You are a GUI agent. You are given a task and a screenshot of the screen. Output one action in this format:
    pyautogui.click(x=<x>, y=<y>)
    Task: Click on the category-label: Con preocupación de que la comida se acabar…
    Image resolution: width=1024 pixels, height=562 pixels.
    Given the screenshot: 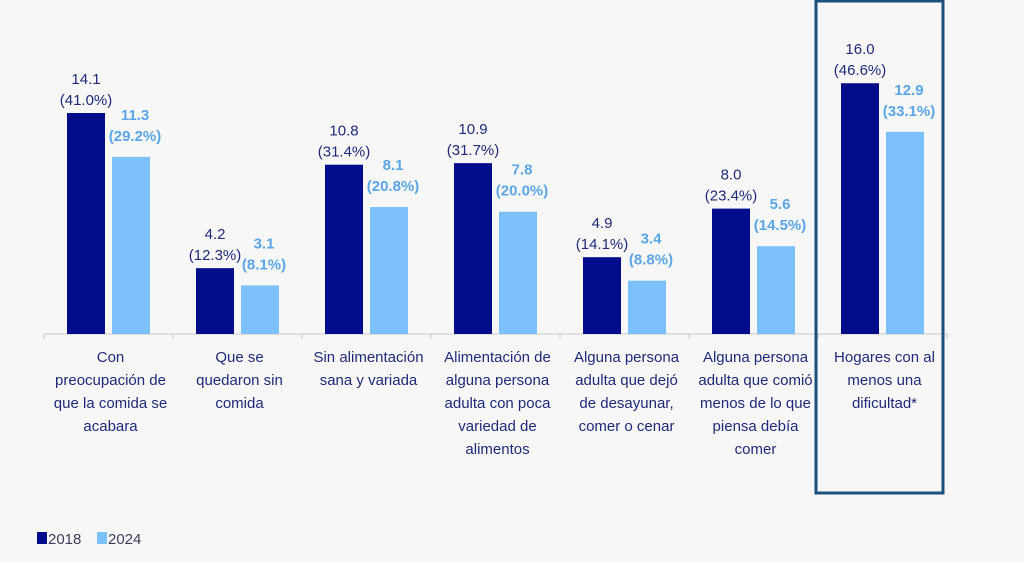 What is the action you would take?
    pyautogui.click(x=110, y=392)
    